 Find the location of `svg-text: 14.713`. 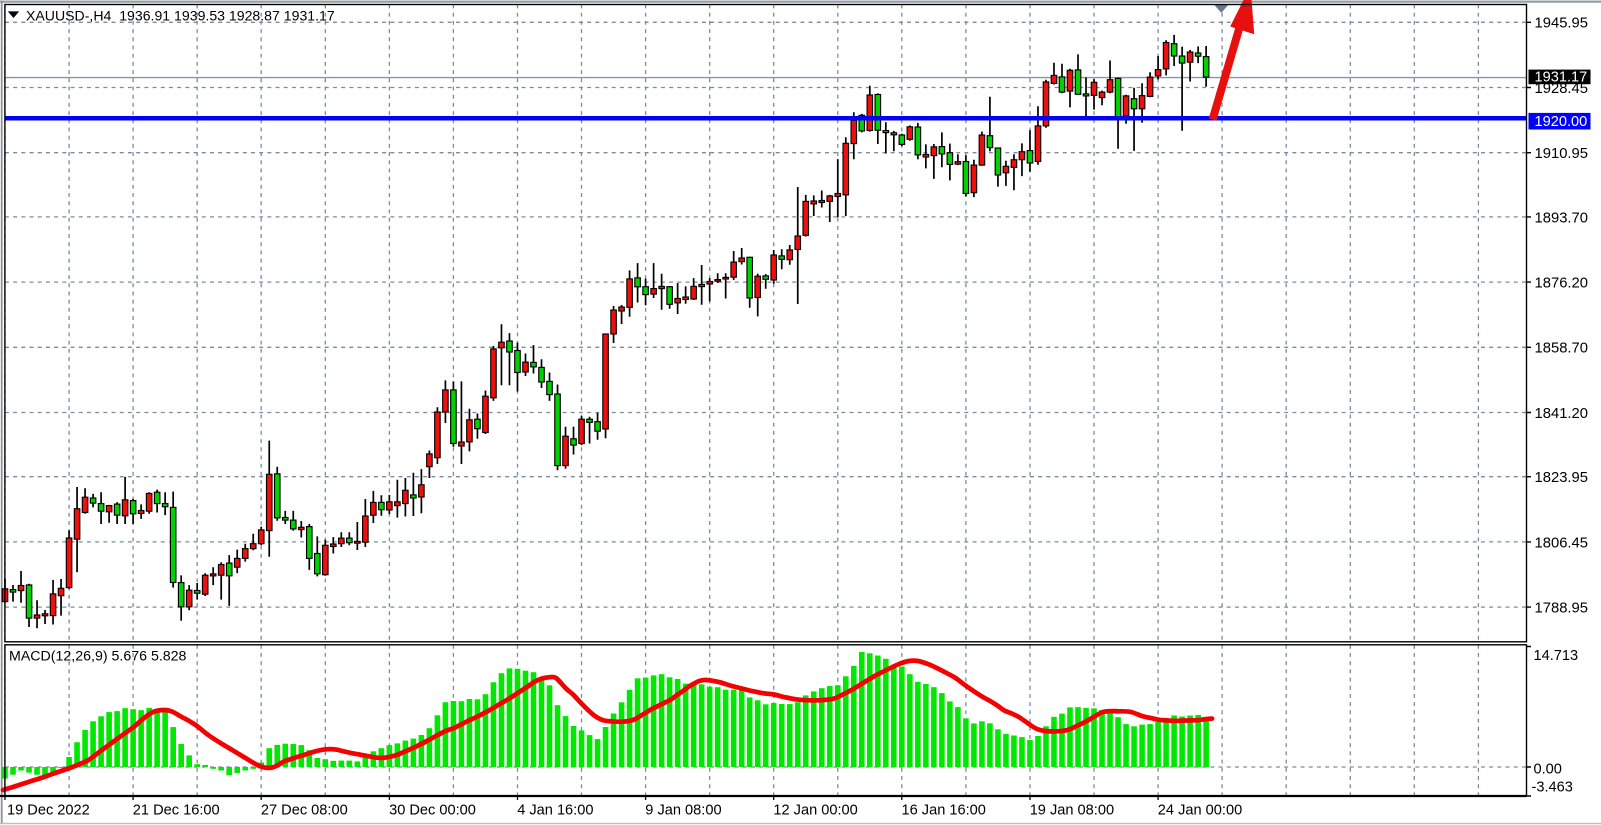

svg-text: 14.713 is located at coordinates (1556, 656).